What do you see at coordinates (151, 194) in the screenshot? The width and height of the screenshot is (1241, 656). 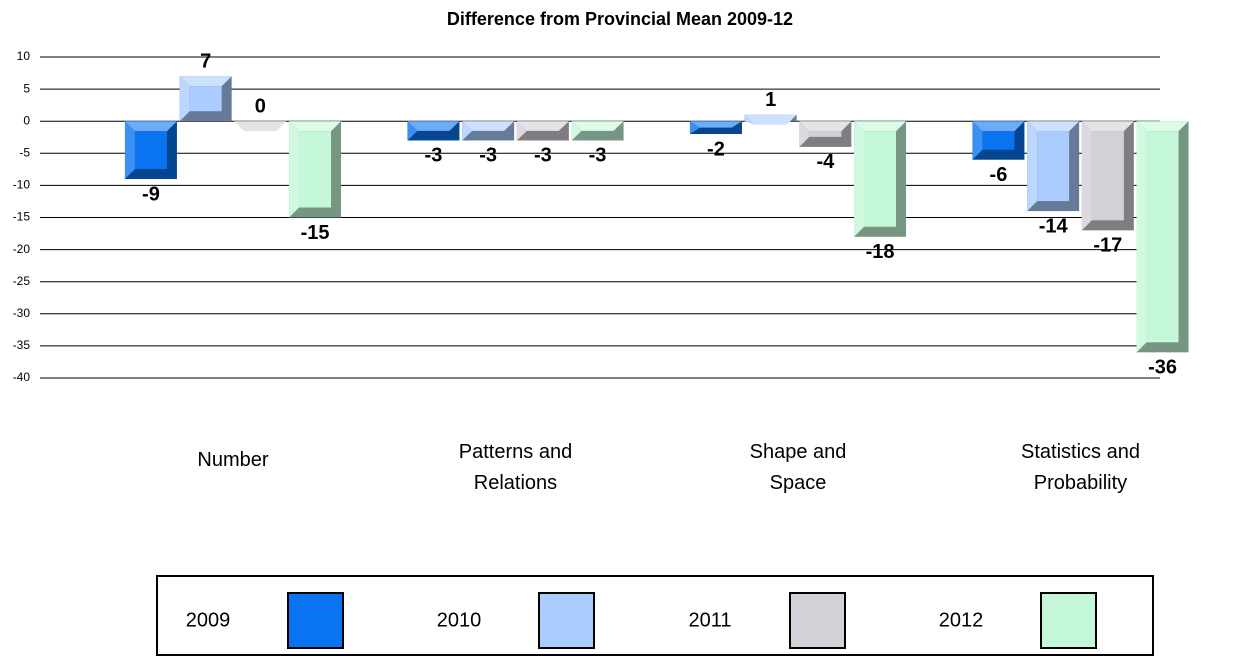 I see `value-label: -9` at bounding box center [151, 194].